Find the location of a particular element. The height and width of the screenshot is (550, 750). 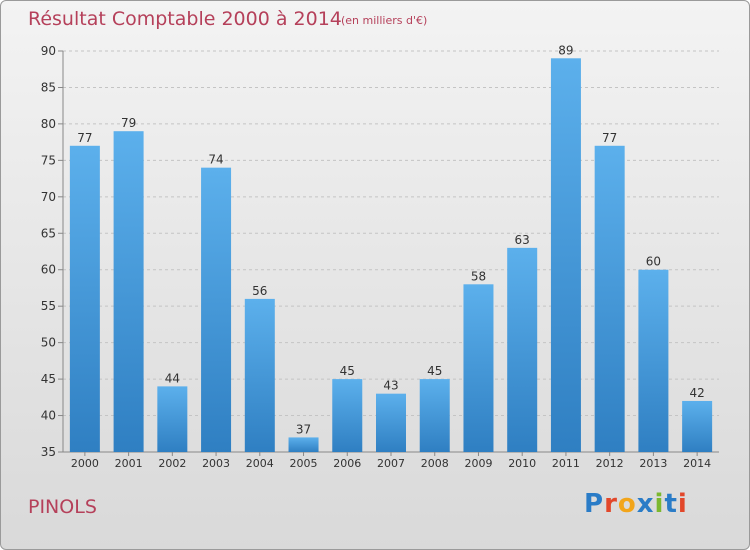

x-tick-label: 2009 is located at coordinates (478, 463).